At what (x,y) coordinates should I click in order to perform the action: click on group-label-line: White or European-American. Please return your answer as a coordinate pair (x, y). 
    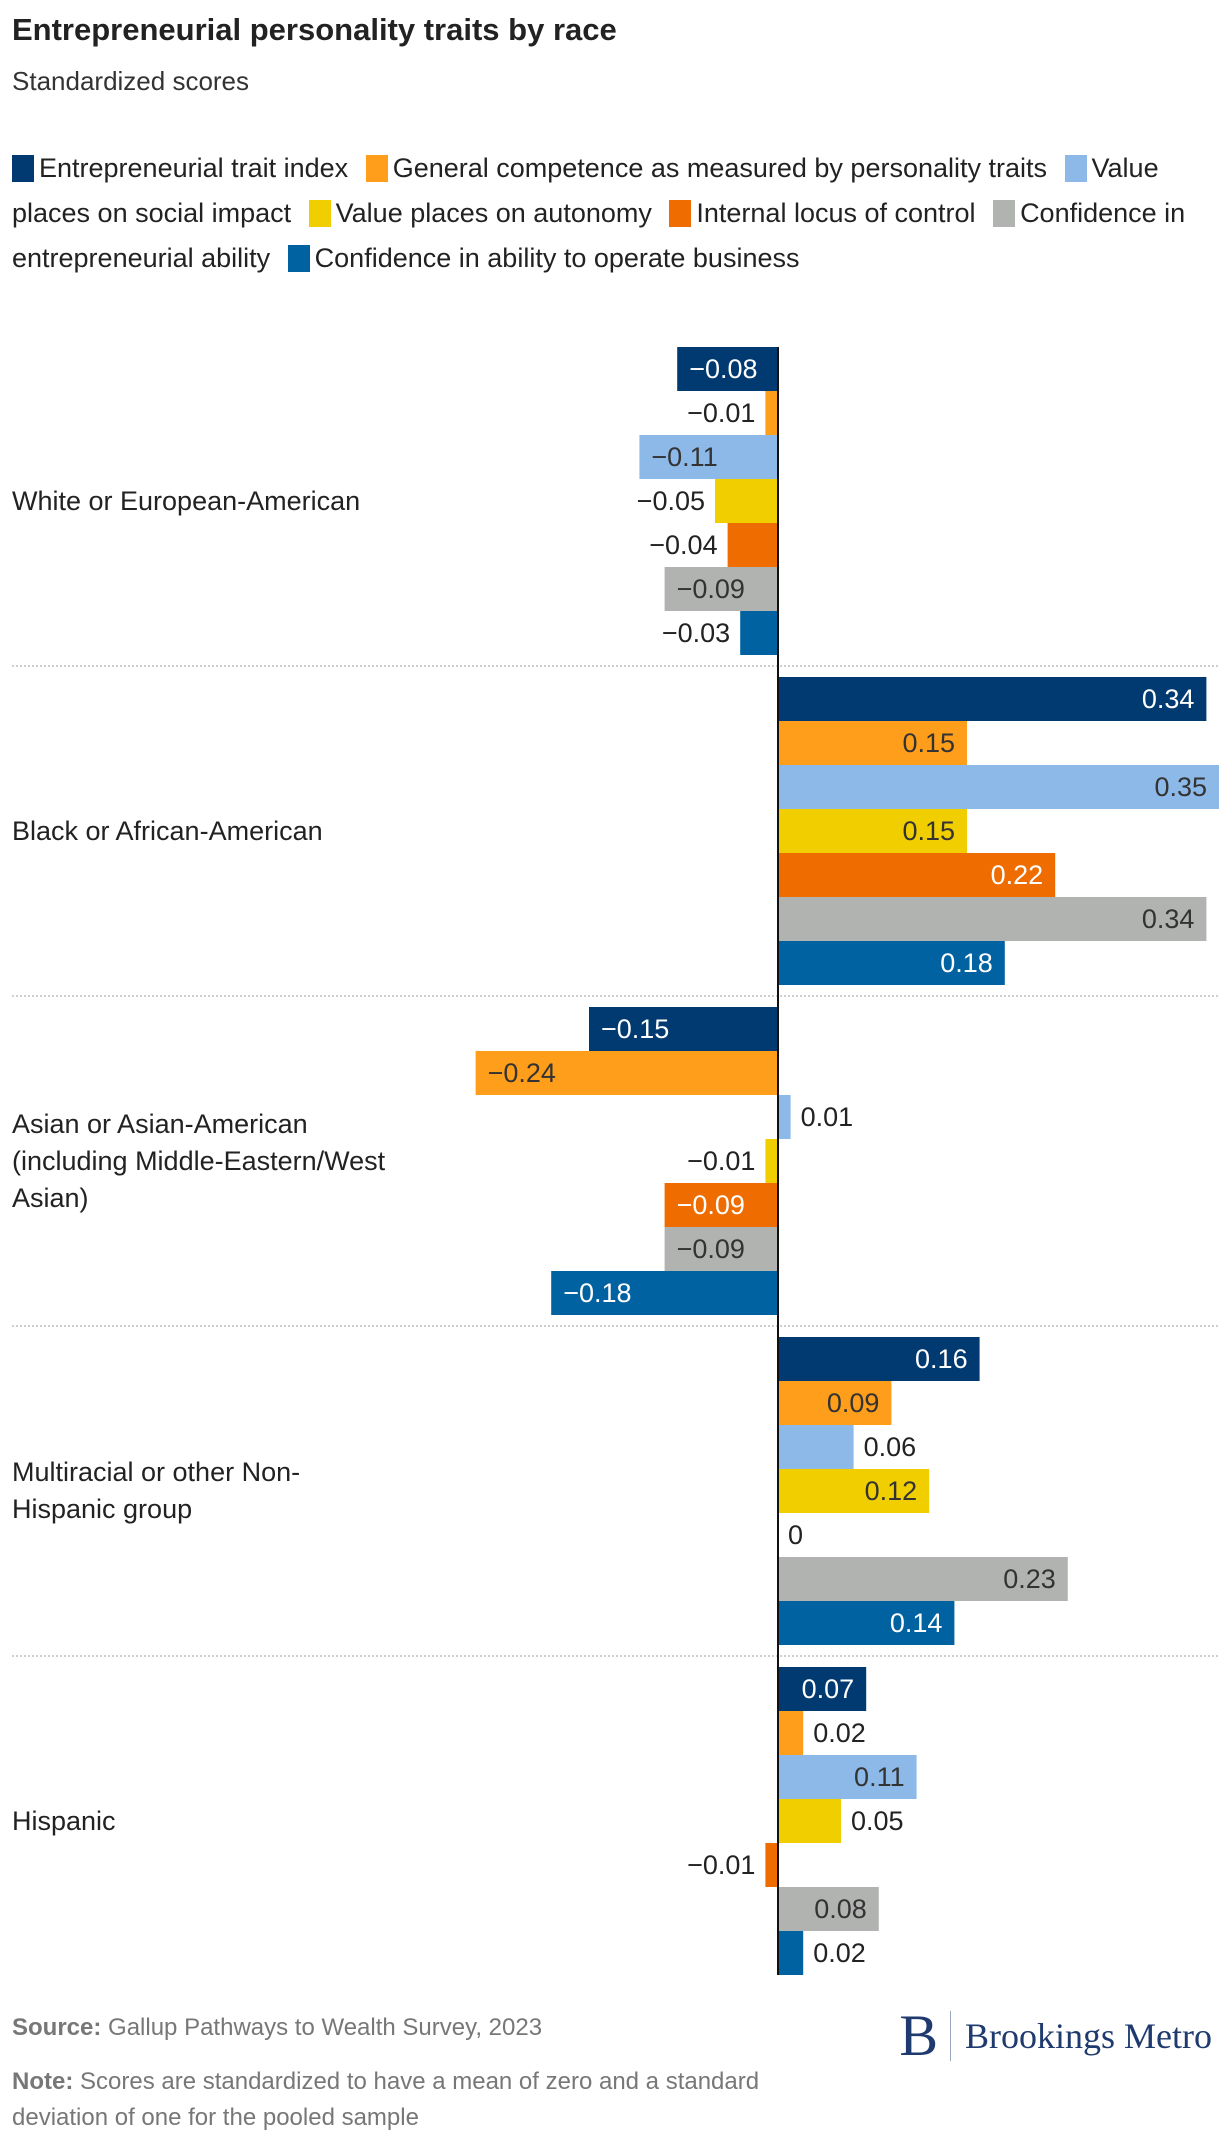
    Looking at the image, I should click on (186, 500).